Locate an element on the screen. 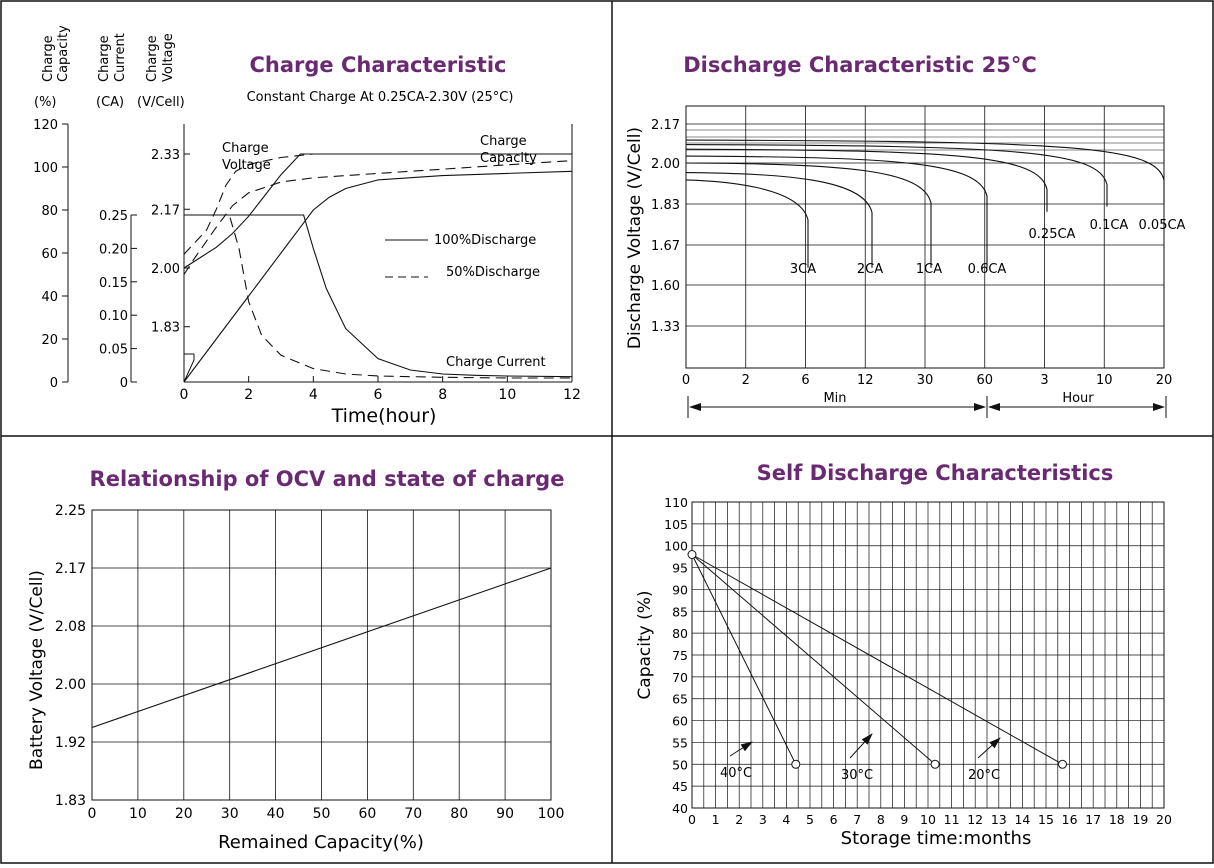 This screenshot has width=1214, height=868. x-tick-label: 70 is located at coordinates (413, 814).